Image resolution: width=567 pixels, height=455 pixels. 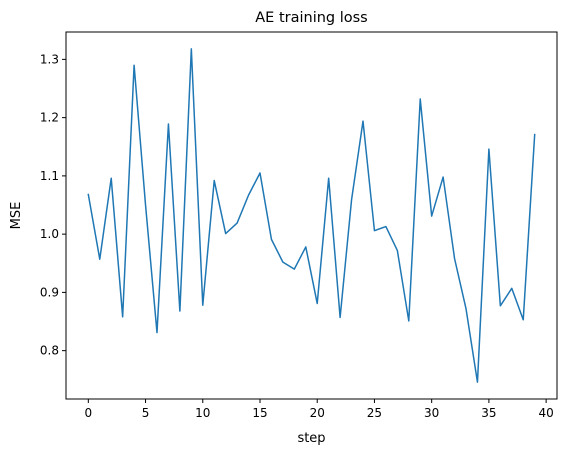 I want to click on x-tick-label: 35, so click(x=488, y=413).